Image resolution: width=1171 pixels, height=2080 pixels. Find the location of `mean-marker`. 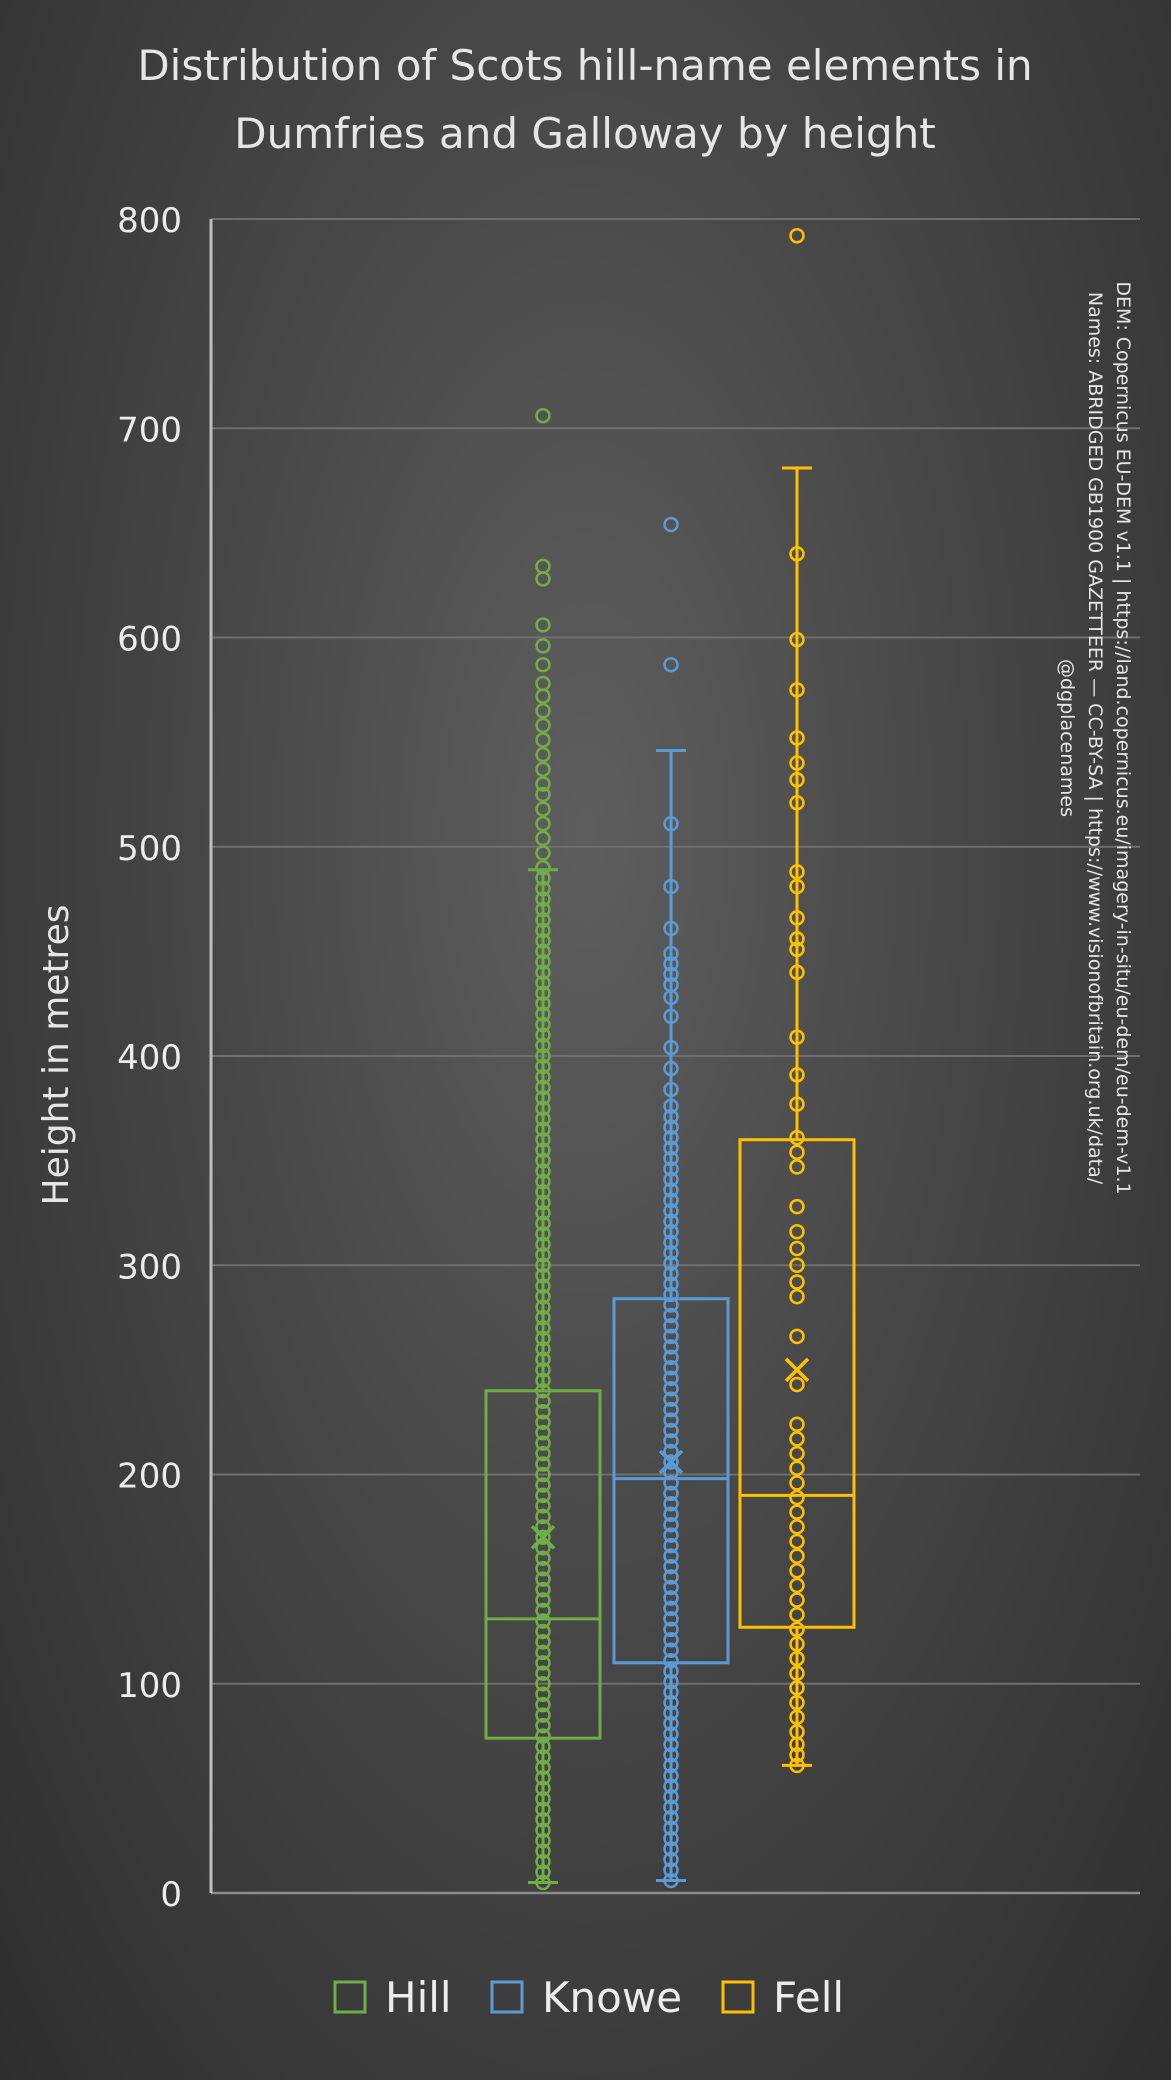

mean-marker is located at coordinates (543, 1537).